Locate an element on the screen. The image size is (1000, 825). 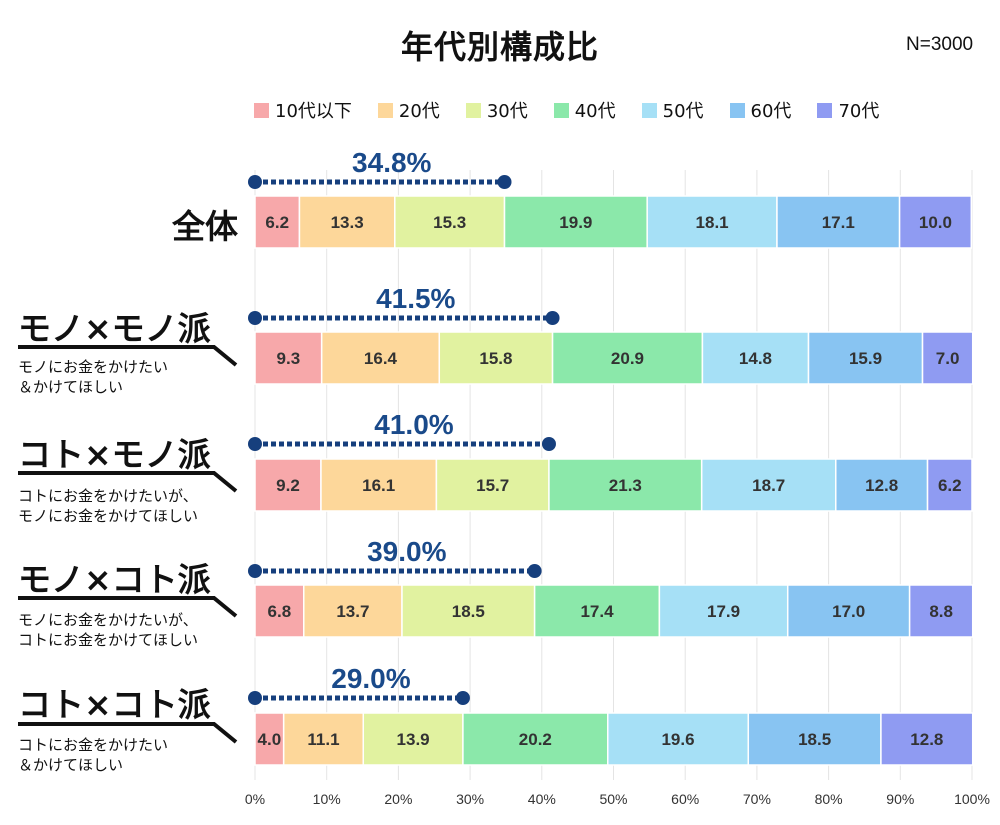
x-tick-label: 90% is located at coordinates (900, 799).